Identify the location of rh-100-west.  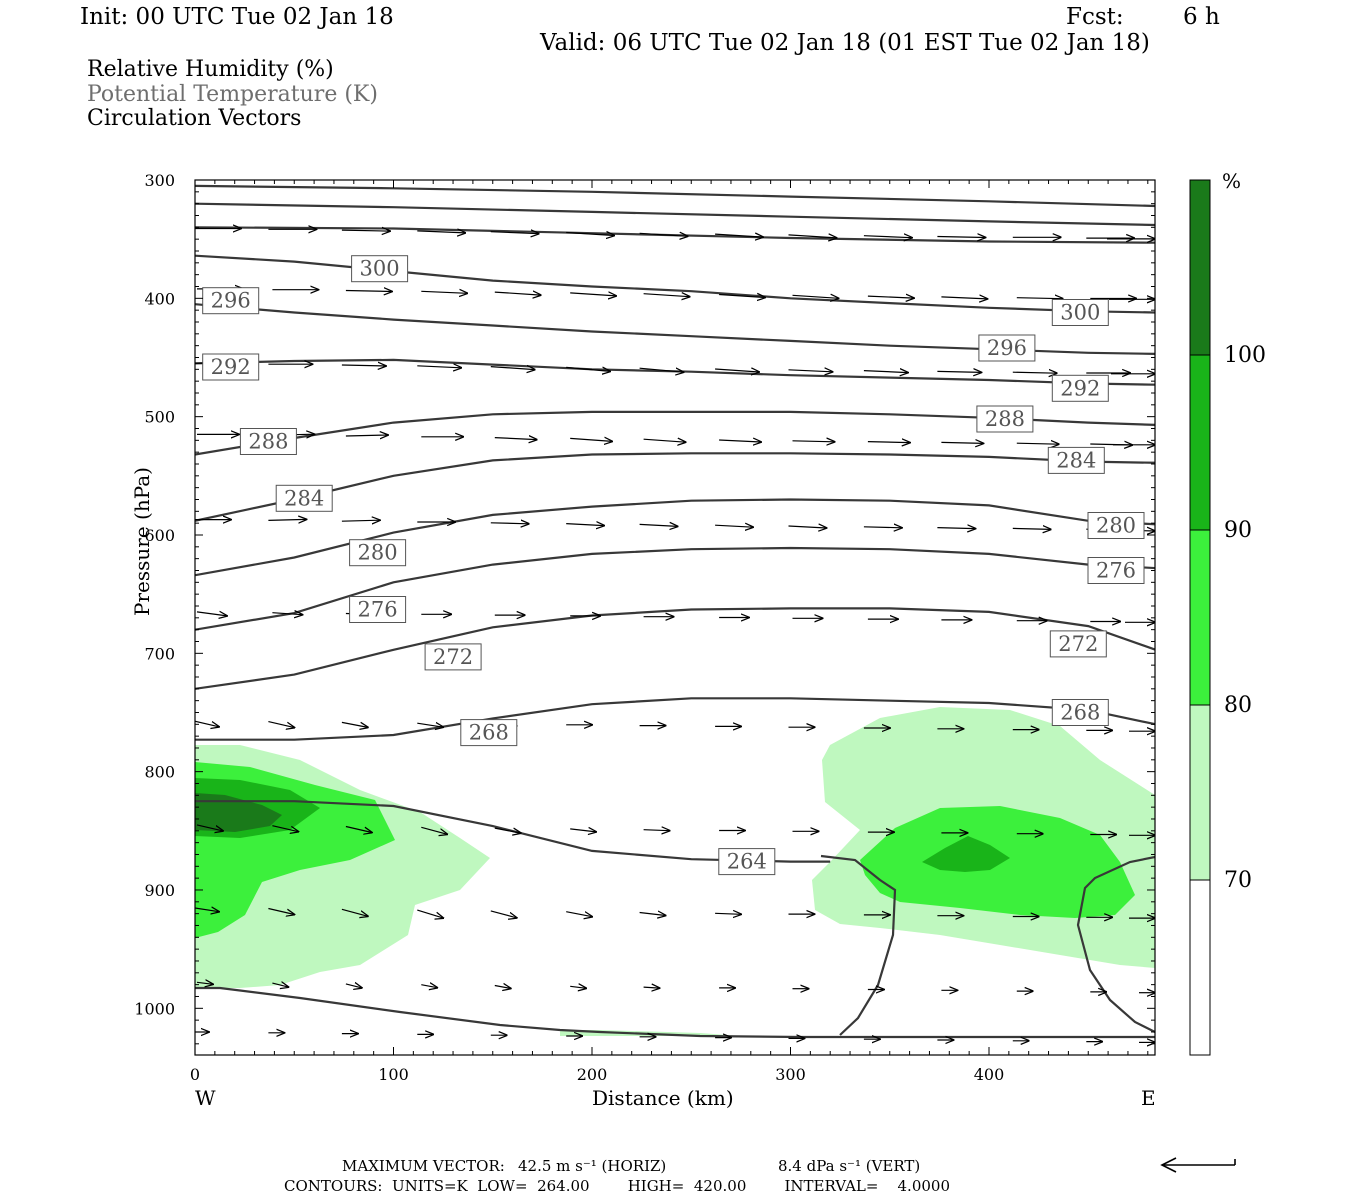
(238, 812).